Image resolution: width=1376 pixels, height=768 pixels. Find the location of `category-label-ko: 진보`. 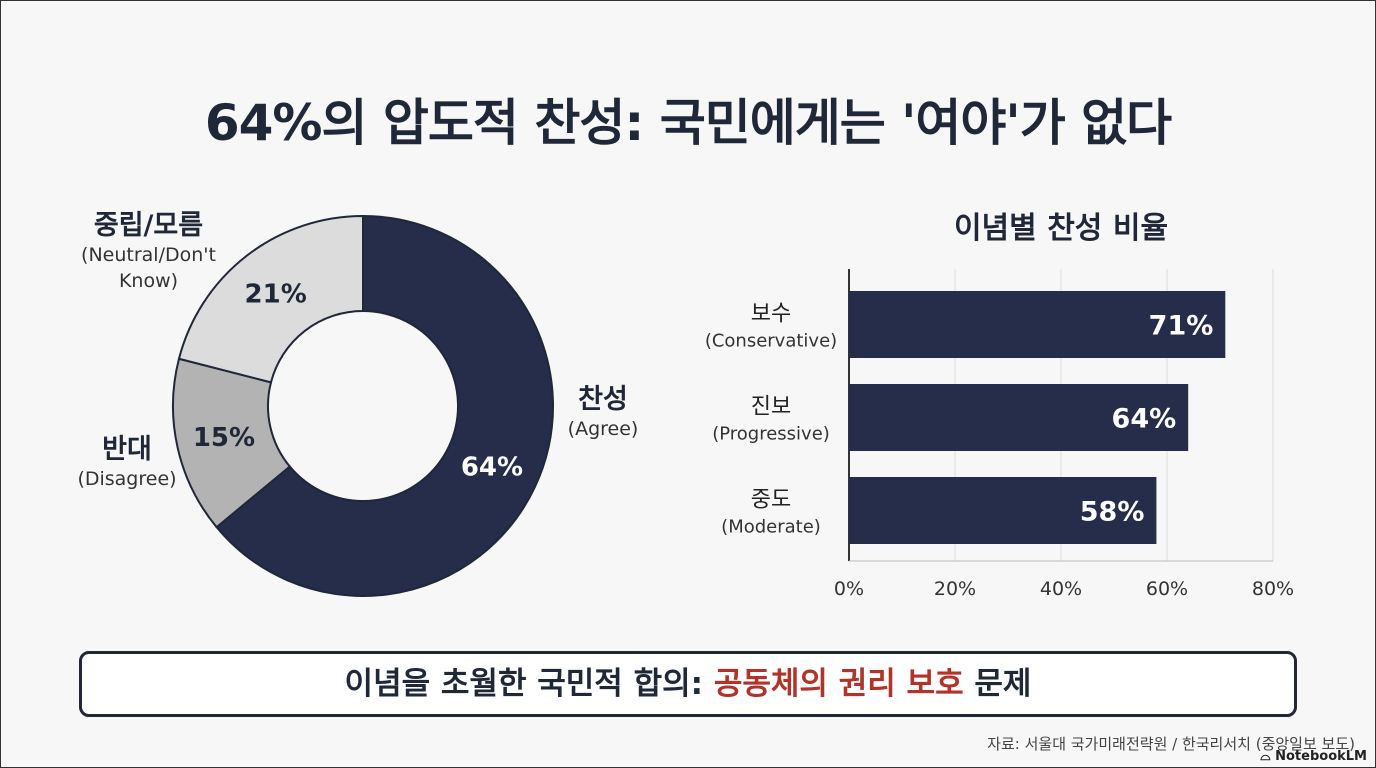

category-label-ko: 진보 is located at coordinates (771, 407).